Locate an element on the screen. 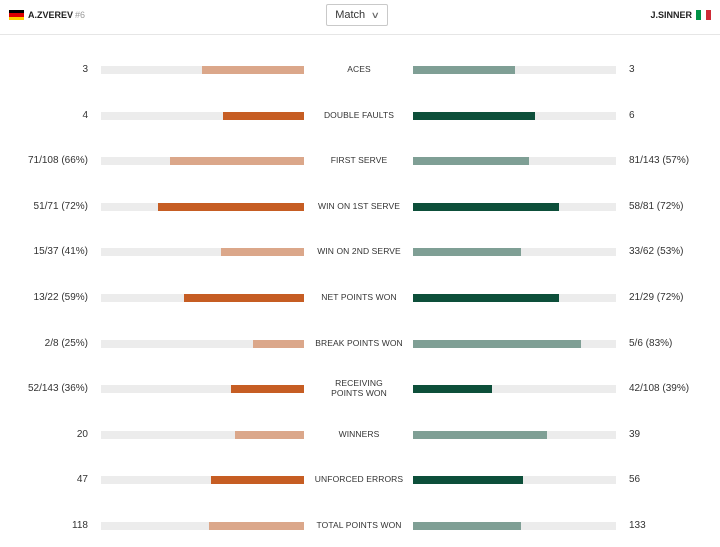  stat-row: 47 UNFORCED ERRORS 56 is located at coordinates (360, 482).